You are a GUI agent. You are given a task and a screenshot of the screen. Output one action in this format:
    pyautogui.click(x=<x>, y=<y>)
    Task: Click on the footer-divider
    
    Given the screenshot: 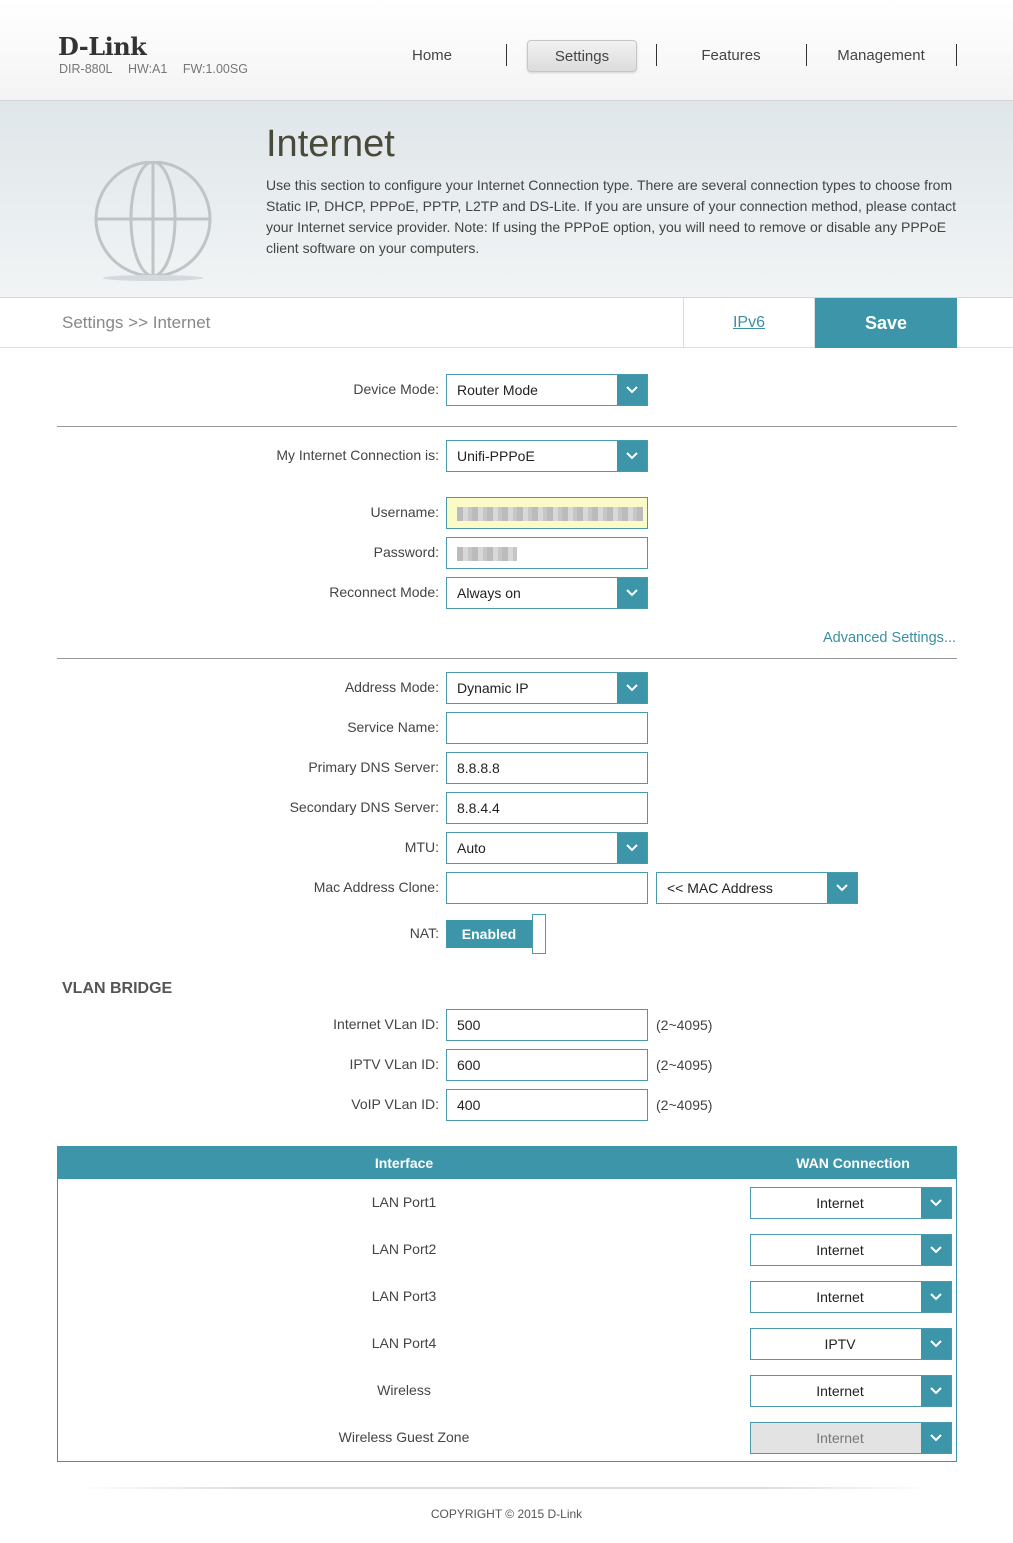 What is the action you would take?
    pyautogui.click(x=506, y=1488)
    